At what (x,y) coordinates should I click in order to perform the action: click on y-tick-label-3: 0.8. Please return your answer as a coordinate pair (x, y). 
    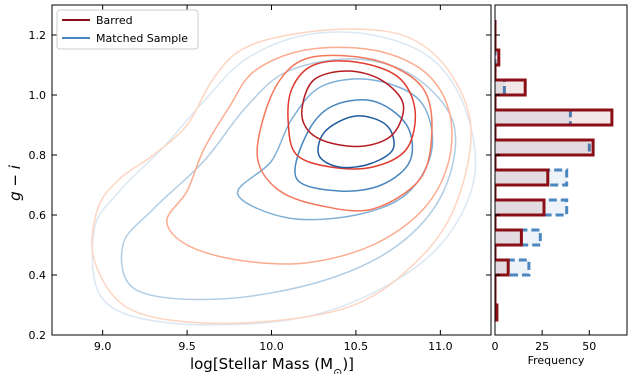
    Looking at the image, I should click on (38, 155).